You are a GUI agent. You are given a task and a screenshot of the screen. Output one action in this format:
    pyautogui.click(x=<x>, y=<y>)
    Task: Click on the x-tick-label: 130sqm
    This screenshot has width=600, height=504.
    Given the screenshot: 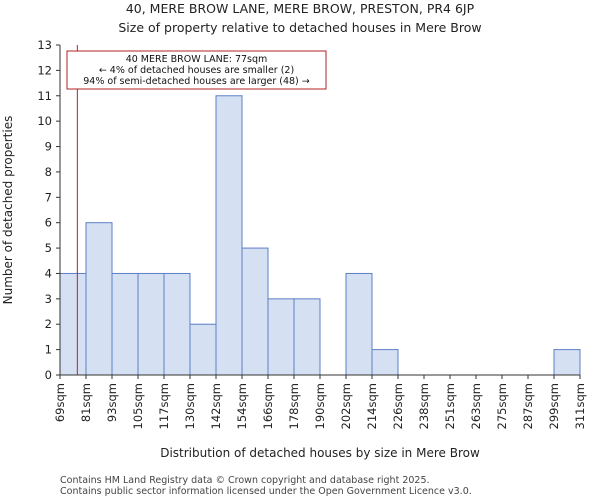 What is the action you would take?
    pyautogui.click(x=190, y=406)
    